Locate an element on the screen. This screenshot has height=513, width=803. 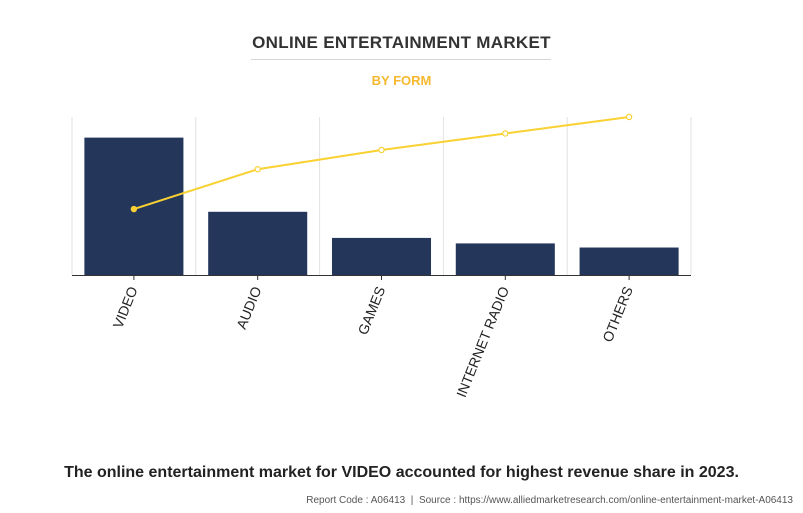
trend-line is located at coordinates (381, 163).